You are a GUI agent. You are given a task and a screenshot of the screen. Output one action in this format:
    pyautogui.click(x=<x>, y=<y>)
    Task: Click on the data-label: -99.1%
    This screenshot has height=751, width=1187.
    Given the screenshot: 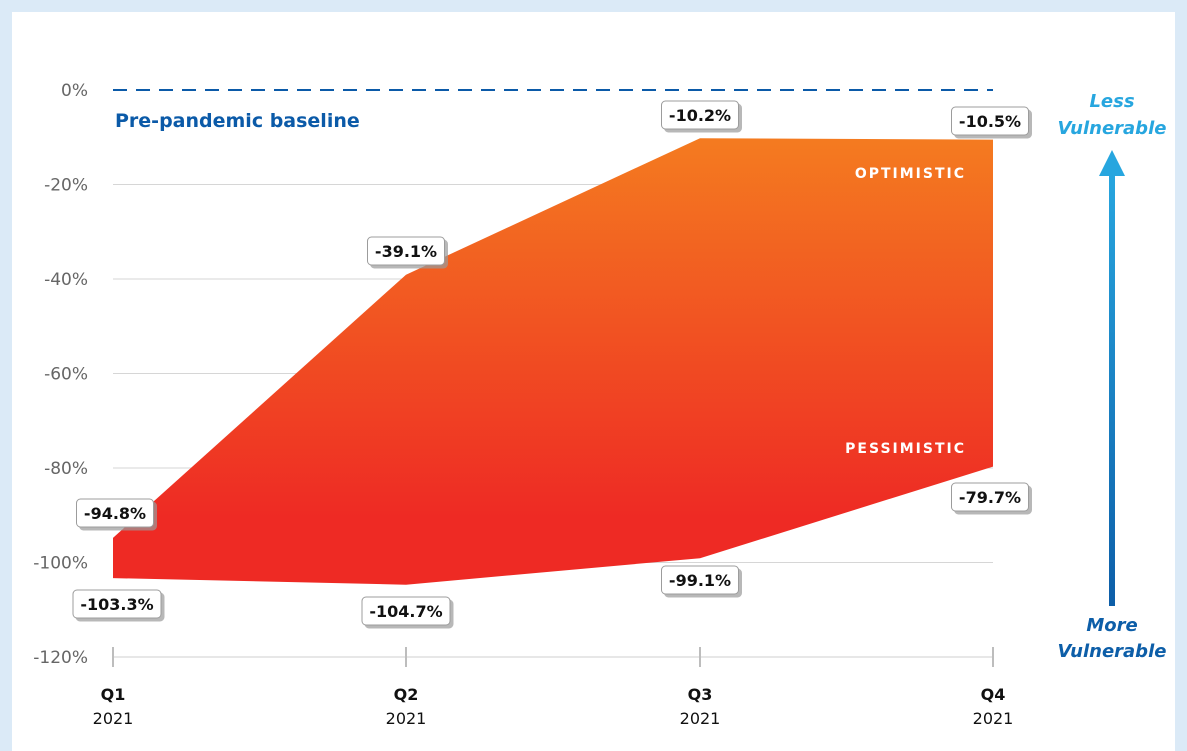 What is the action you would take?
    pyautogui.click(x=700, y=580)
    